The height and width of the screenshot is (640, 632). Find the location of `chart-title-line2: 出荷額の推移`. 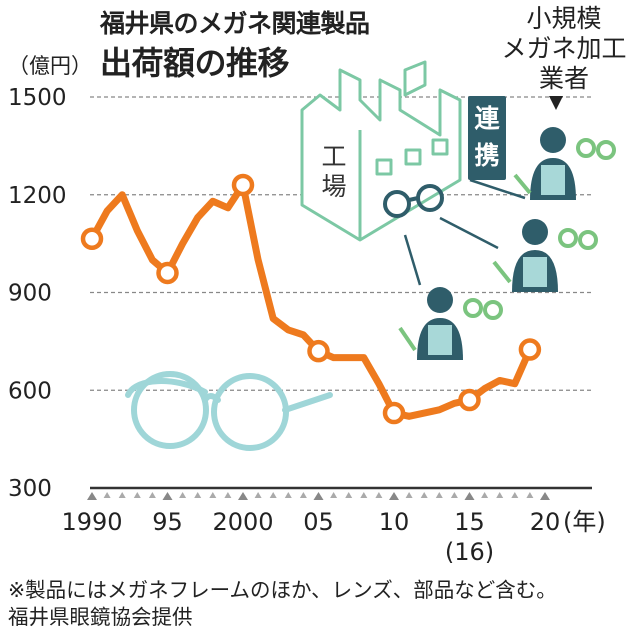

chart-title-line2: 出荷額の推移 is located at coordinates (195, 63).